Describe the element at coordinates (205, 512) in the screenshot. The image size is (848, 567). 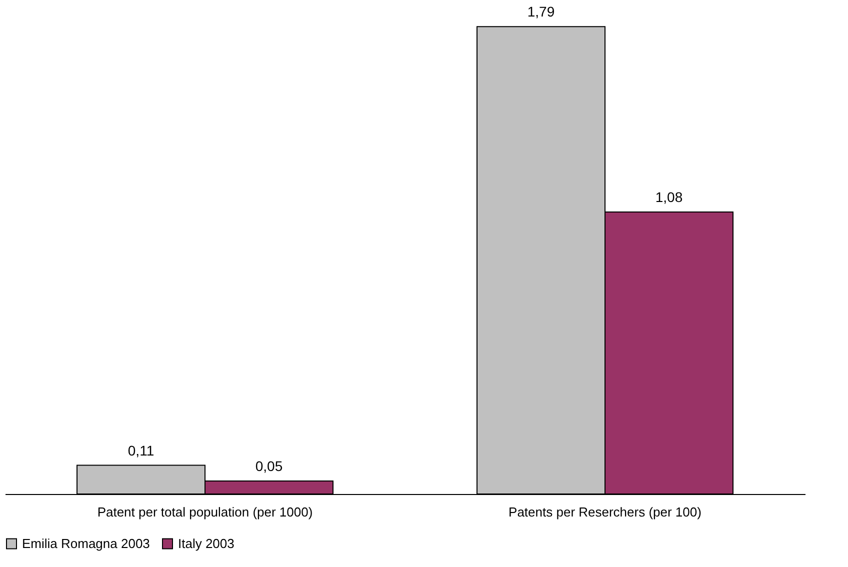
I see `x-tick-label: Patent per total population (per 1000)` at that location.